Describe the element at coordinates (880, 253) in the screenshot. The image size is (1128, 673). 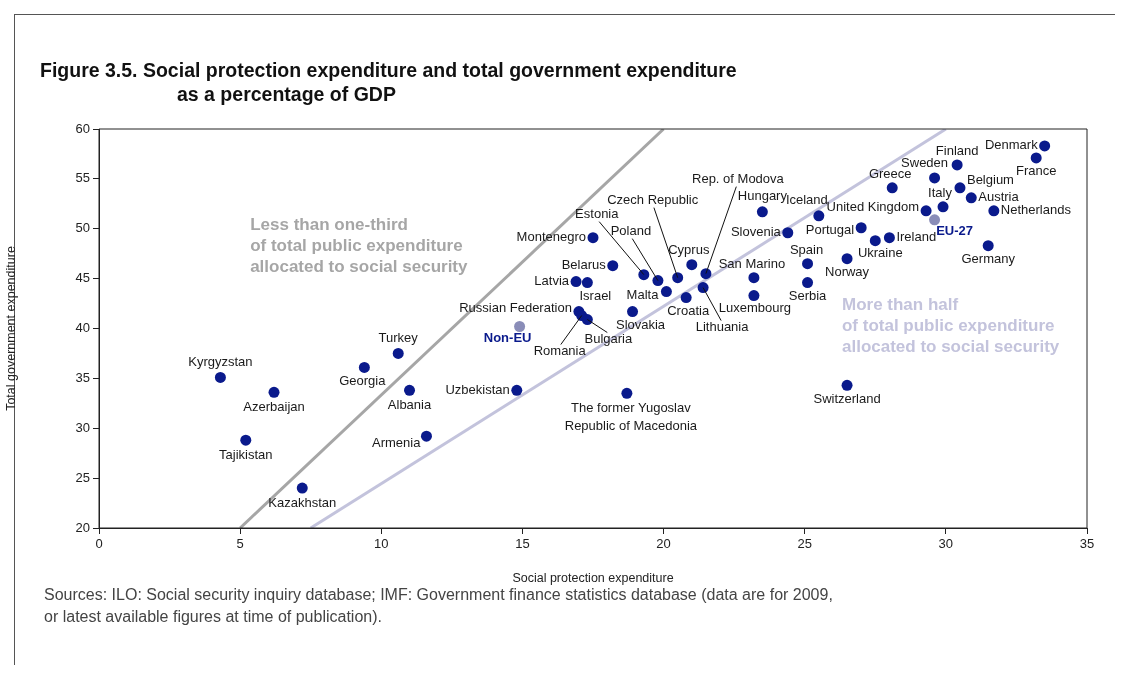
I see `annotation: Ukraine` at that location.